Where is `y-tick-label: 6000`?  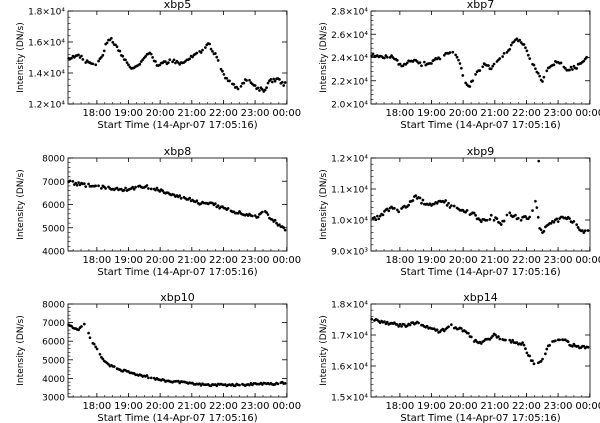 y-tick-label: 6000 is located at coordinates (53, 343).